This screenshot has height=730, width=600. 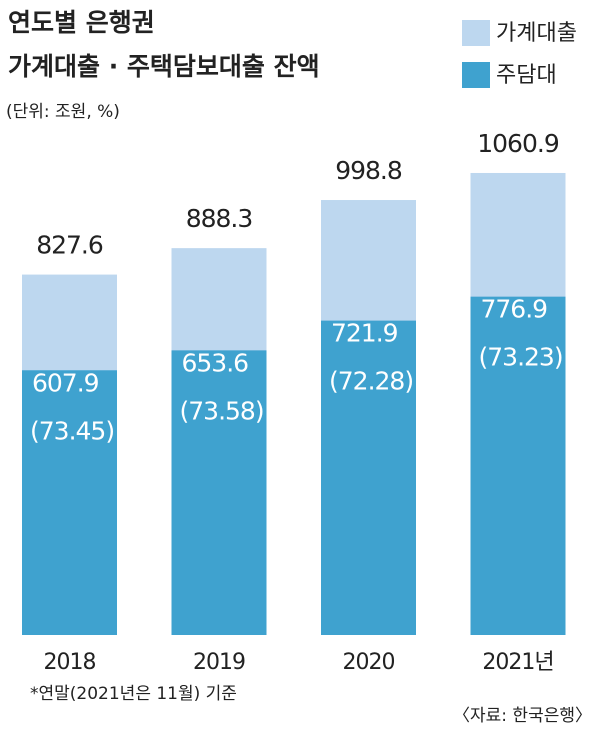 What do you see at coordinates (369, 662) in the screenshot?
I see `x-tick-label: 2020` at bounding box center [369, 662].